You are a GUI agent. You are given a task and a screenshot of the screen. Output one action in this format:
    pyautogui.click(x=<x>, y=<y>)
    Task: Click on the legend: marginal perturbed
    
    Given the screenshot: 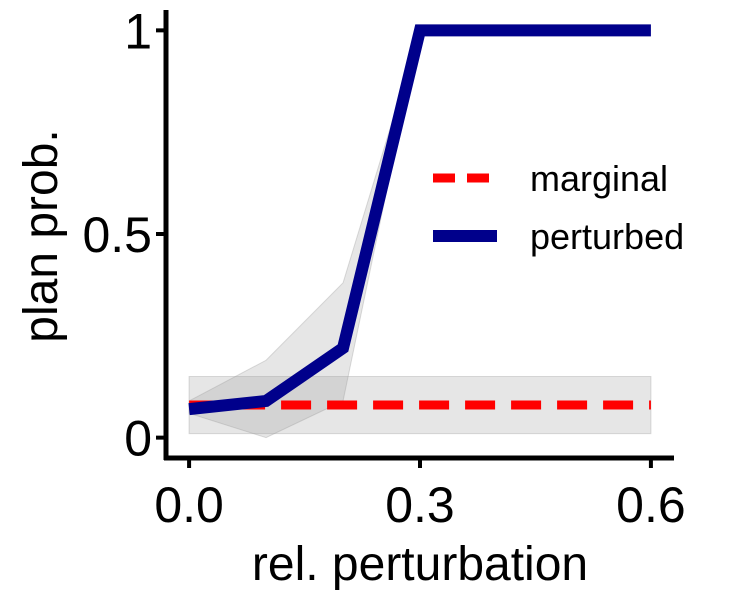 What is the action you would take?
    pyautogui.click(x=558, y=207)
    